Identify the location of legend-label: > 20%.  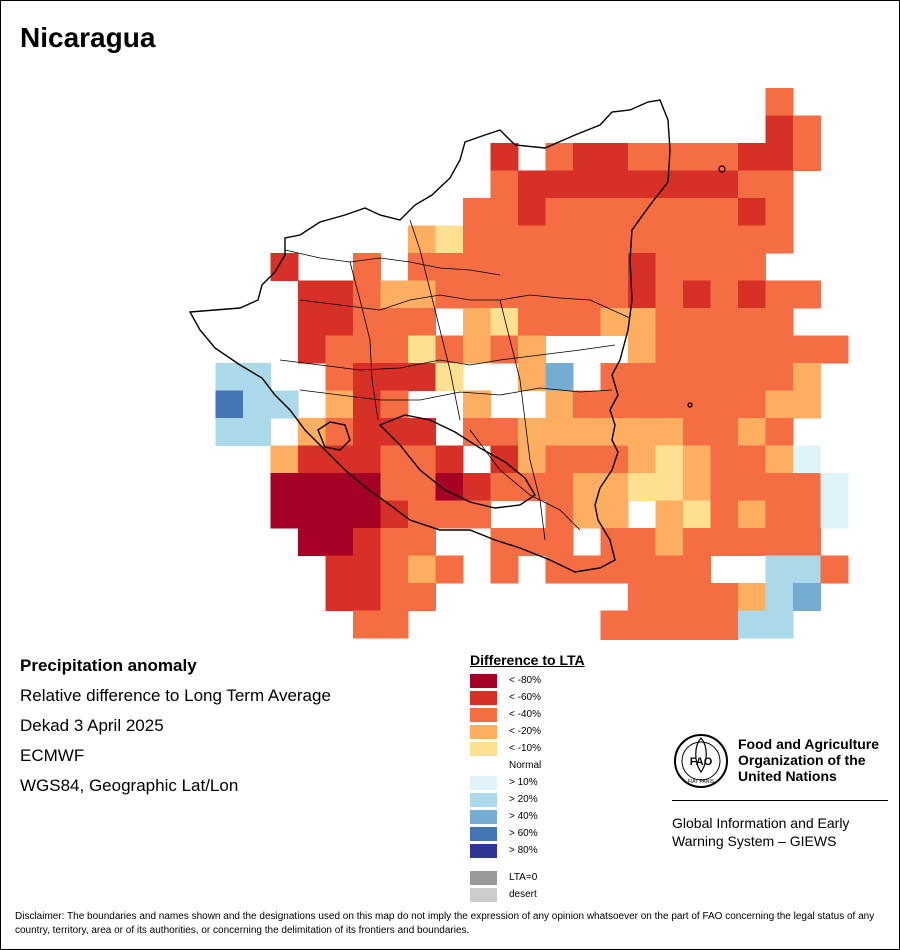
(523, 799).